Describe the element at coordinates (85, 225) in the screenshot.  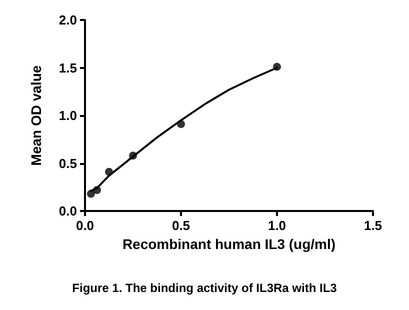
I see `x-tick-label: 0.0` at that location.